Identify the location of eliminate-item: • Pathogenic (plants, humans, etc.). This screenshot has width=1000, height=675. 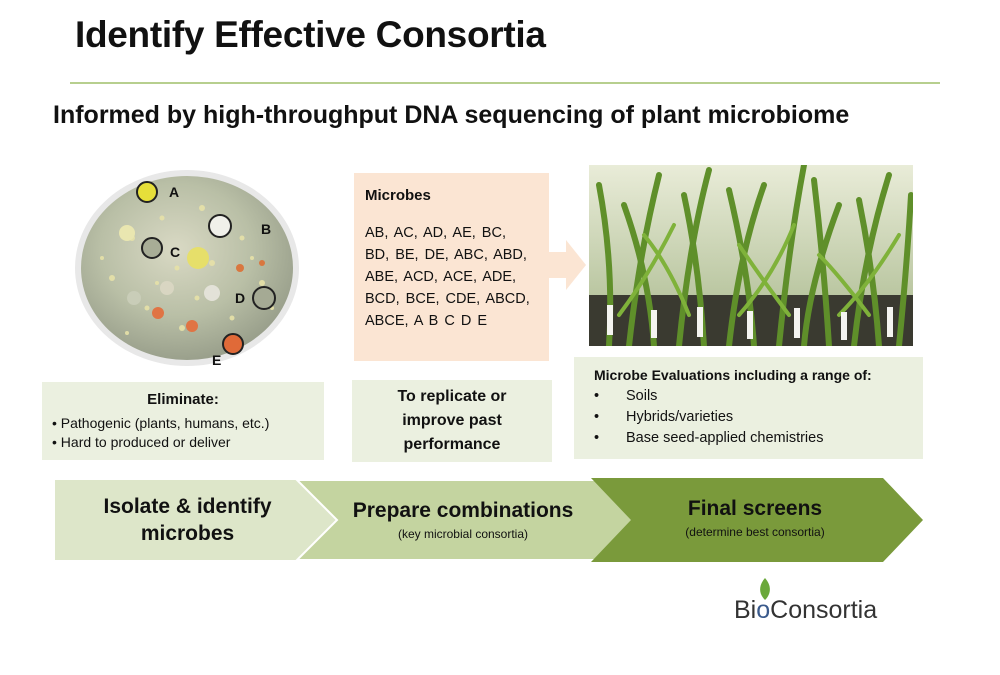
(161, 423).